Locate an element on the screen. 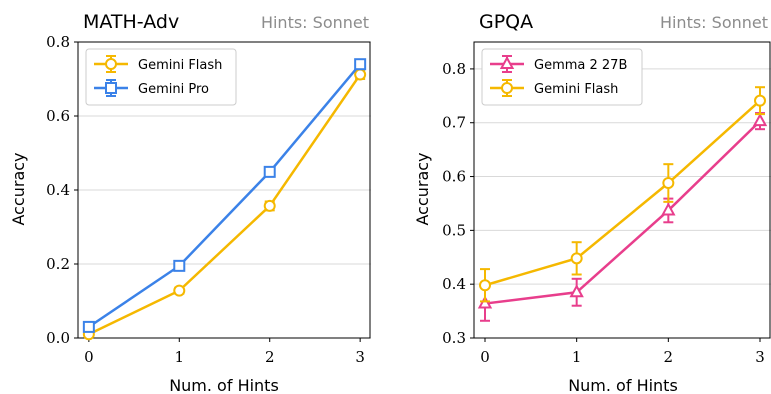  y-tick-label: 0.3 is located at coordinates (454, 338).